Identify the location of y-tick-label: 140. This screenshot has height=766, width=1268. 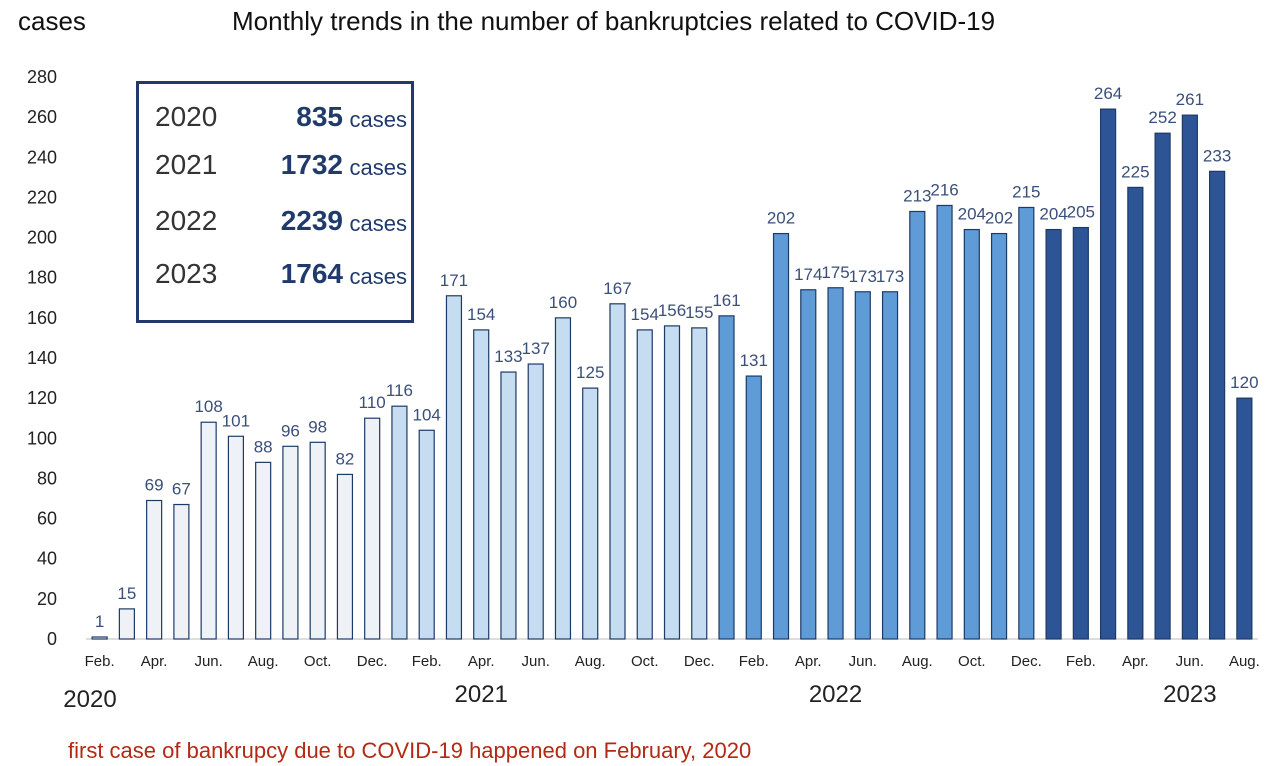
(42, 358).